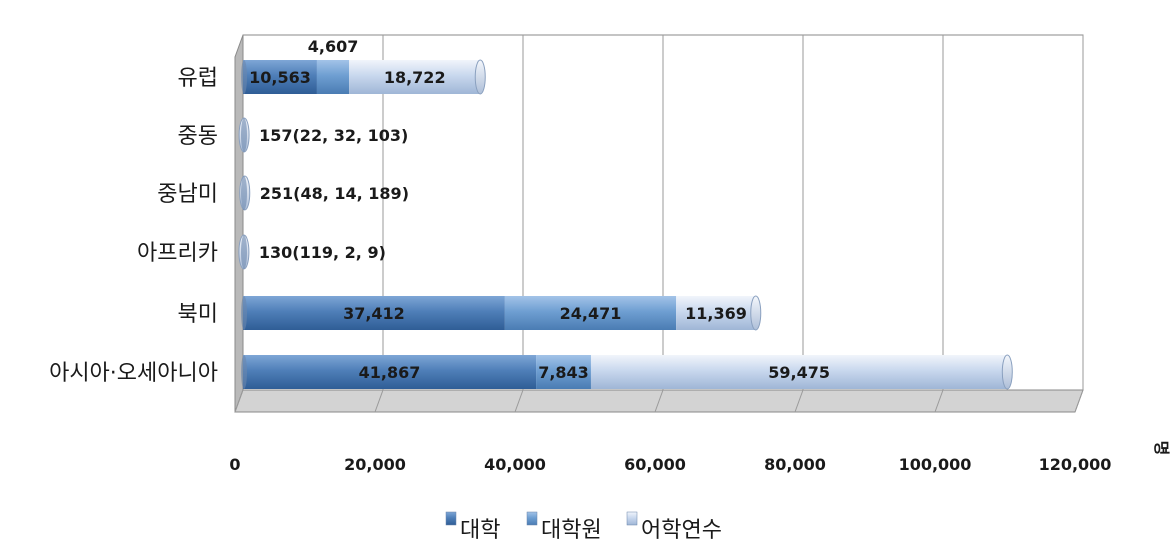  I want to click on data-label: 41,867, so click(390, 372).